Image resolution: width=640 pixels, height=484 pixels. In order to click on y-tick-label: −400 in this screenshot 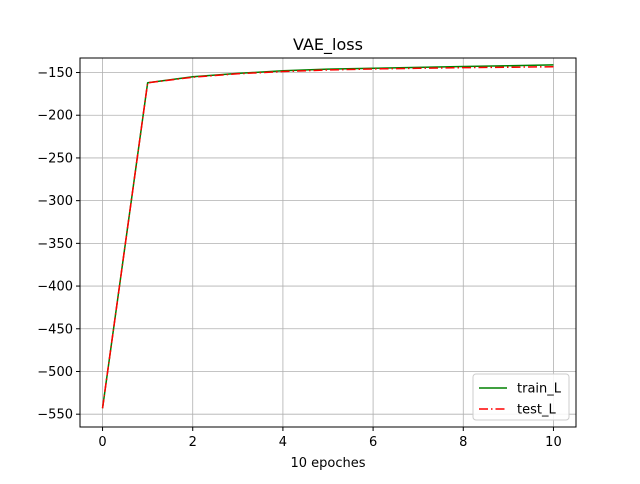, I will do `click(55, 287)`.